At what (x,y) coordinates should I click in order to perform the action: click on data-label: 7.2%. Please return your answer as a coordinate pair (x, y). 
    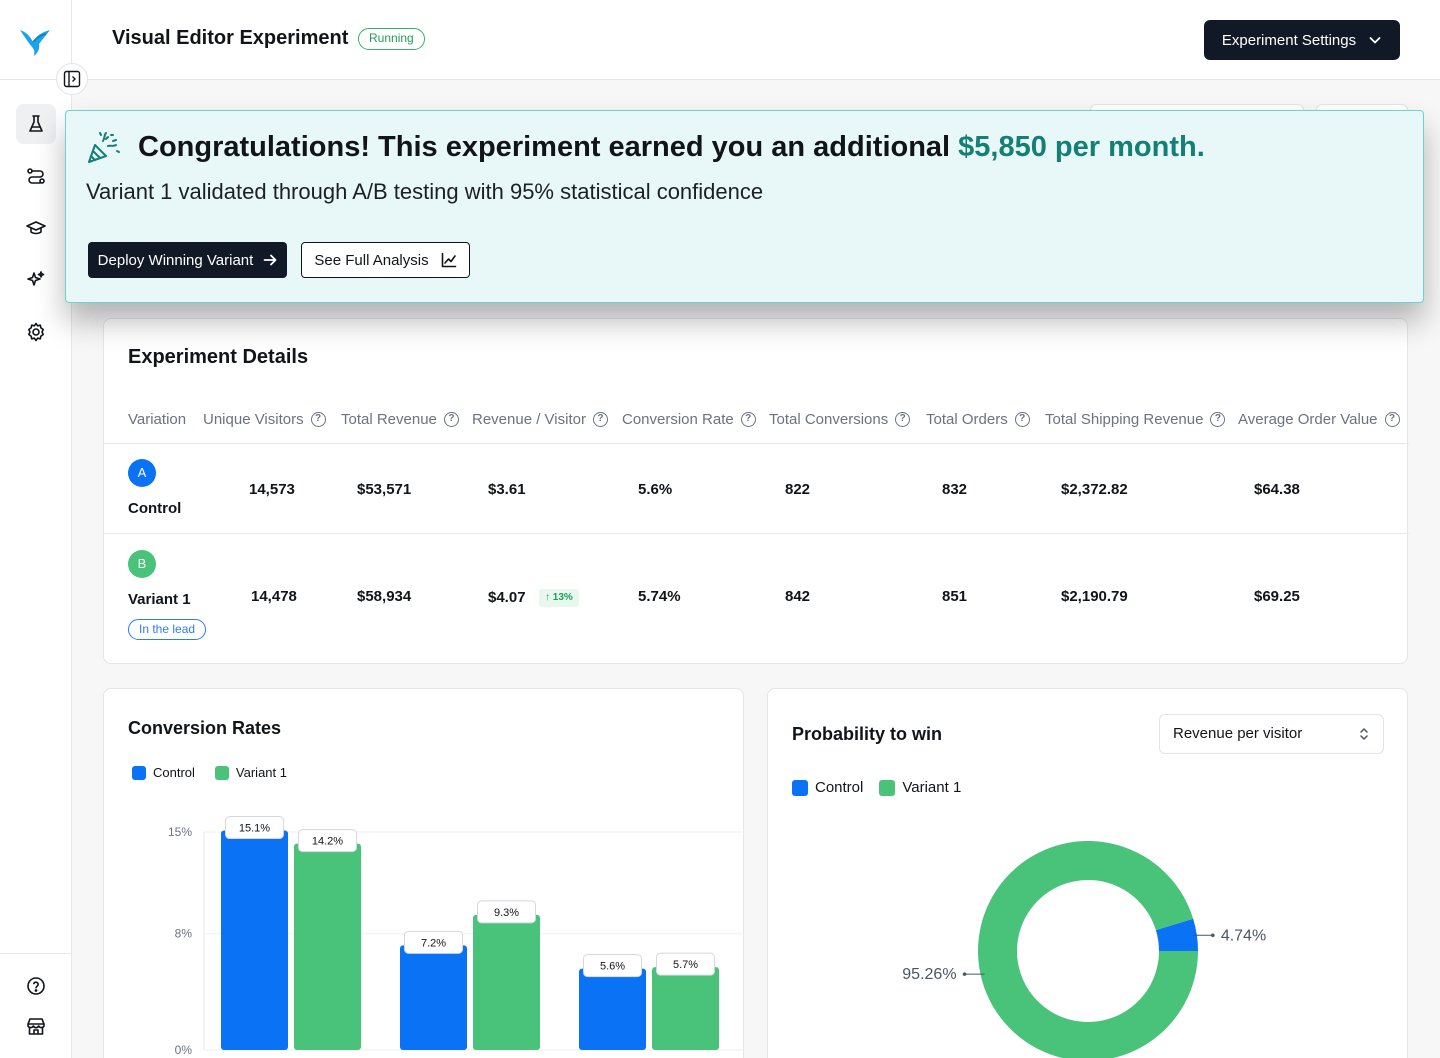
    Looking at the image, I should click on (433, 943).